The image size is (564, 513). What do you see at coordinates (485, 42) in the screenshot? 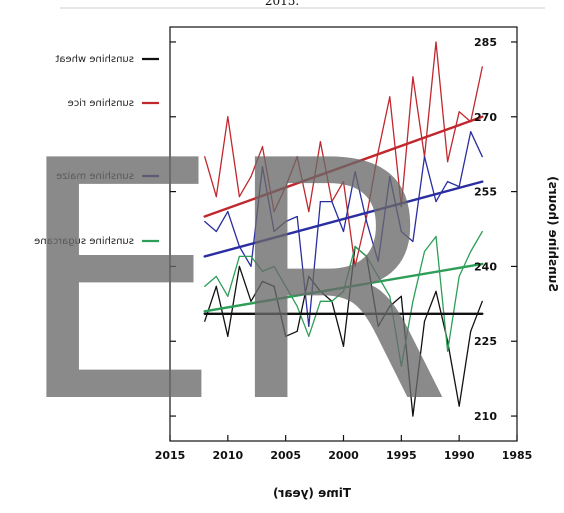
I see `y-tick-label: 285` at bounding box center [485, 42].